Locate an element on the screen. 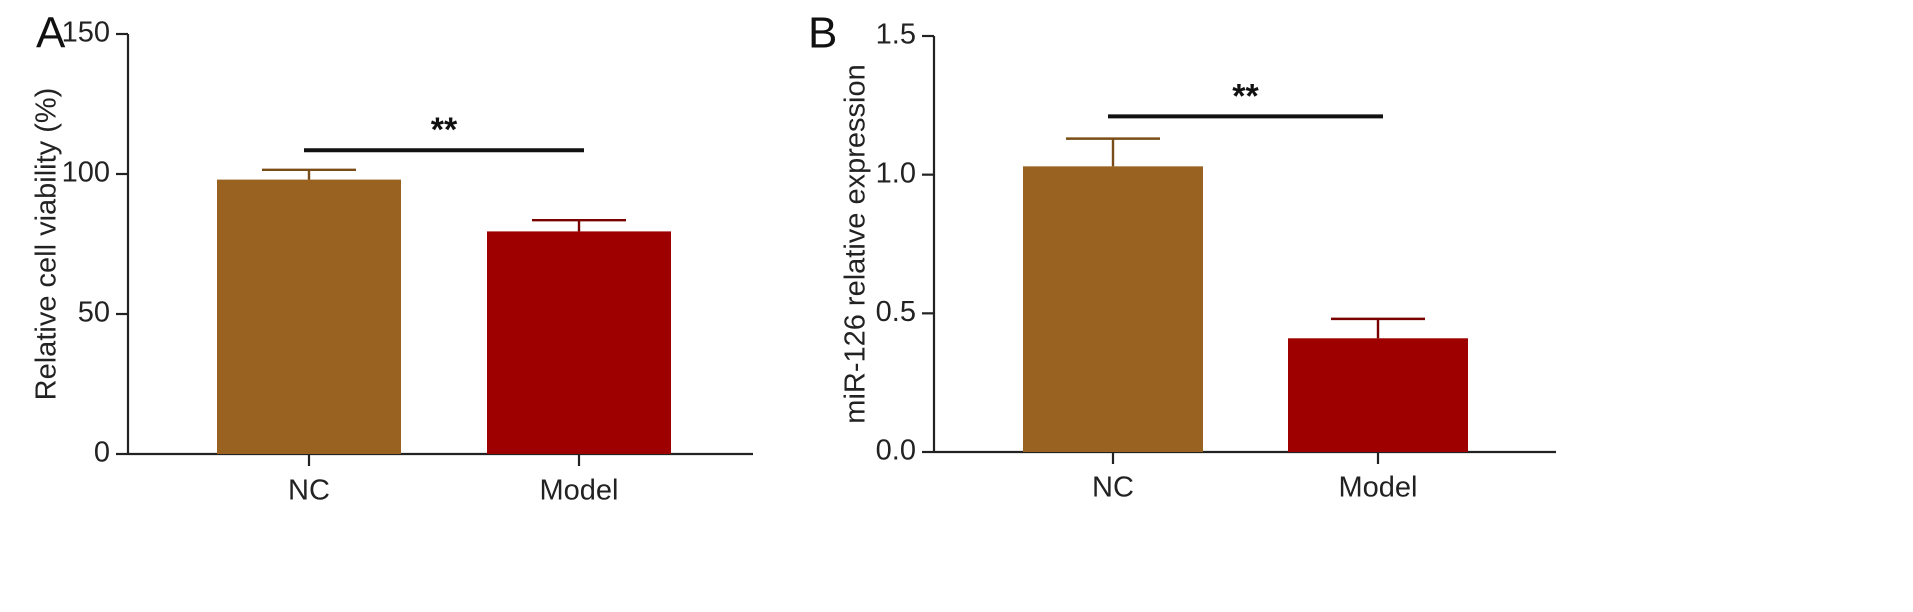  y-tick-label: 150 is located at coordinates (86, 33).